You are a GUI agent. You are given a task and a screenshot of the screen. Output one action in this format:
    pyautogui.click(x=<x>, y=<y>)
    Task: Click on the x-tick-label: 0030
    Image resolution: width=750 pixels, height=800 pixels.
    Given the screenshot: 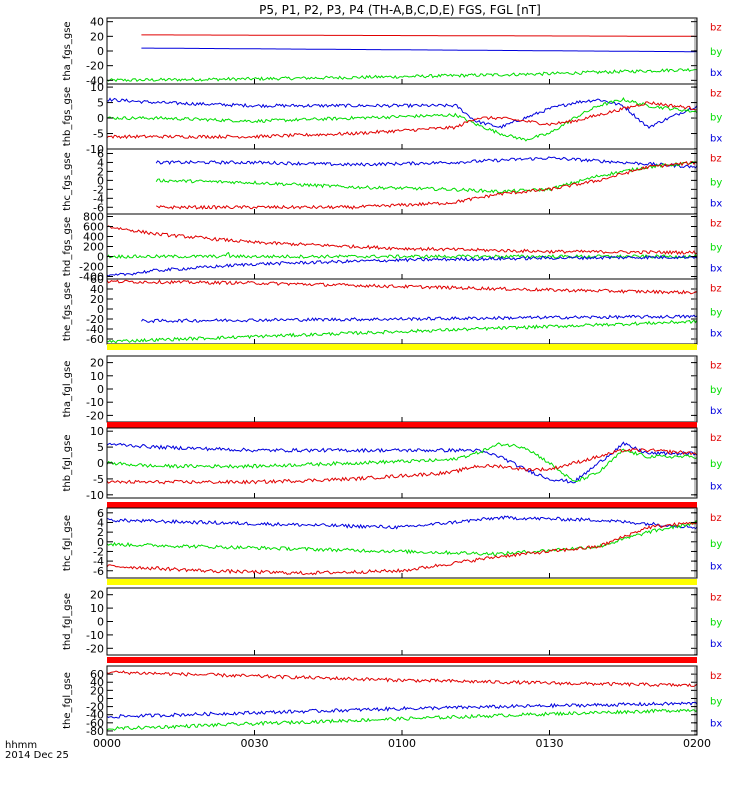 What is the action you would take?
    pyautogui.click(x=255, y=743)
    